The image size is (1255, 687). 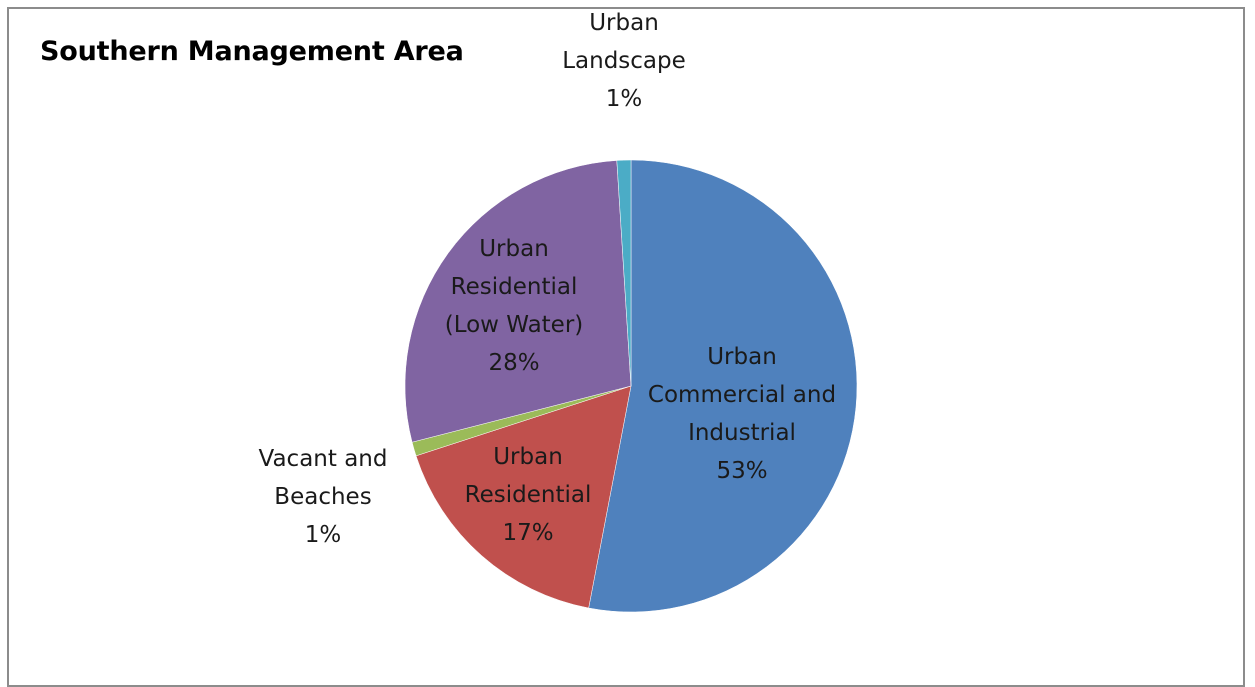 What do you see at coordinates (624, 273) in the screenshot?
I see `pie-slice-urban-landscape` at bounding box center [624, 273].